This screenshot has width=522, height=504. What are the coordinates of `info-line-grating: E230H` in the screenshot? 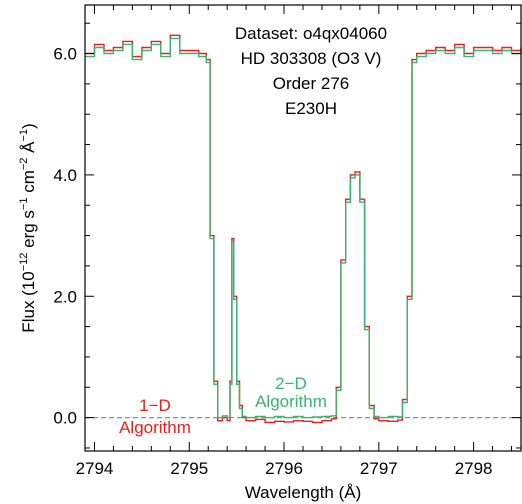 It's located at (311, 108).